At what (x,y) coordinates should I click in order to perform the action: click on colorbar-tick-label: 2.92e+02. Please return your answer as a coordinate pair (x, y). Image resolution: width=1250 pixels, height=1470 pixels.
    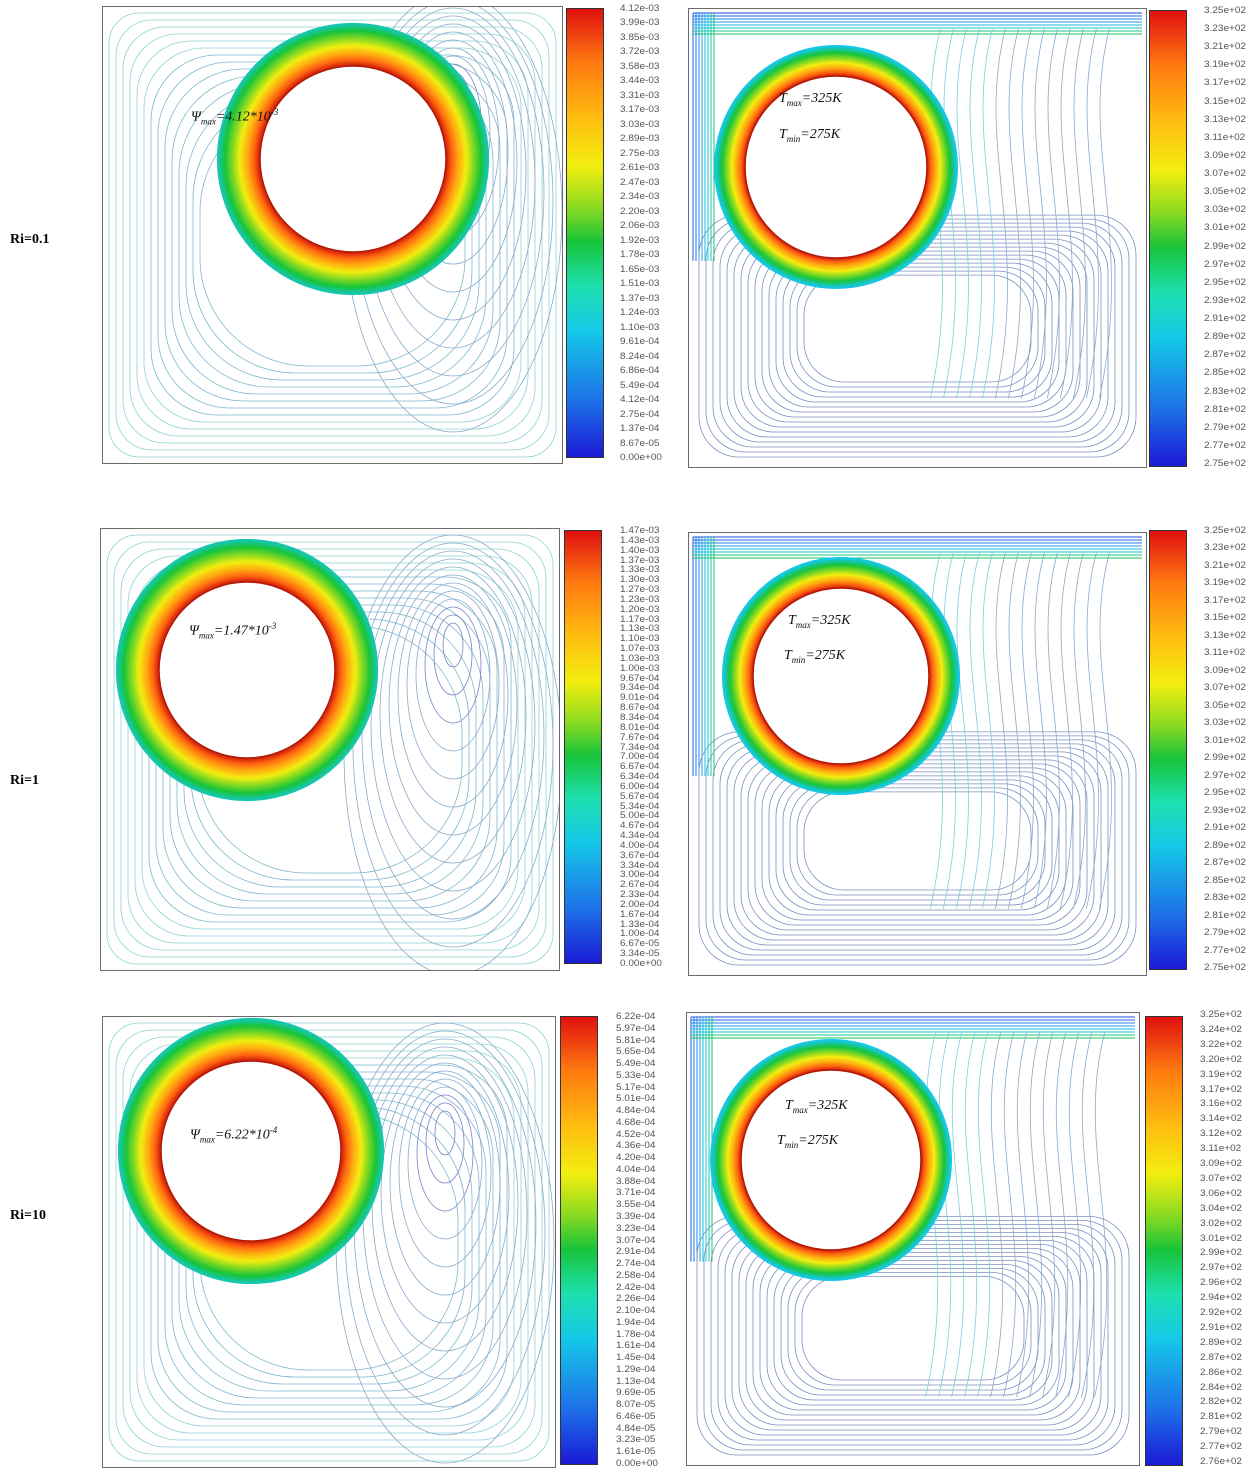
    Looking at the image, I should click on (1221, 1312).